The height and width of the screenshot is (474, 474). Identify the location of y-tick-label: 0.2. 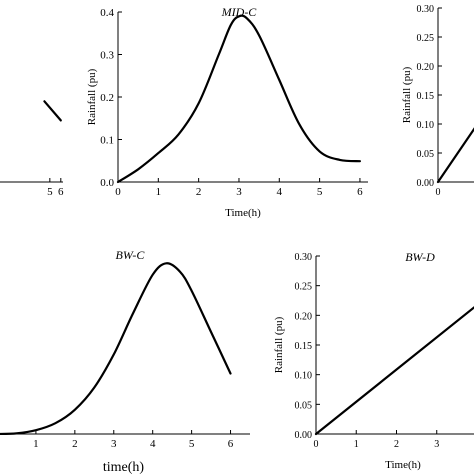
(107, 98).